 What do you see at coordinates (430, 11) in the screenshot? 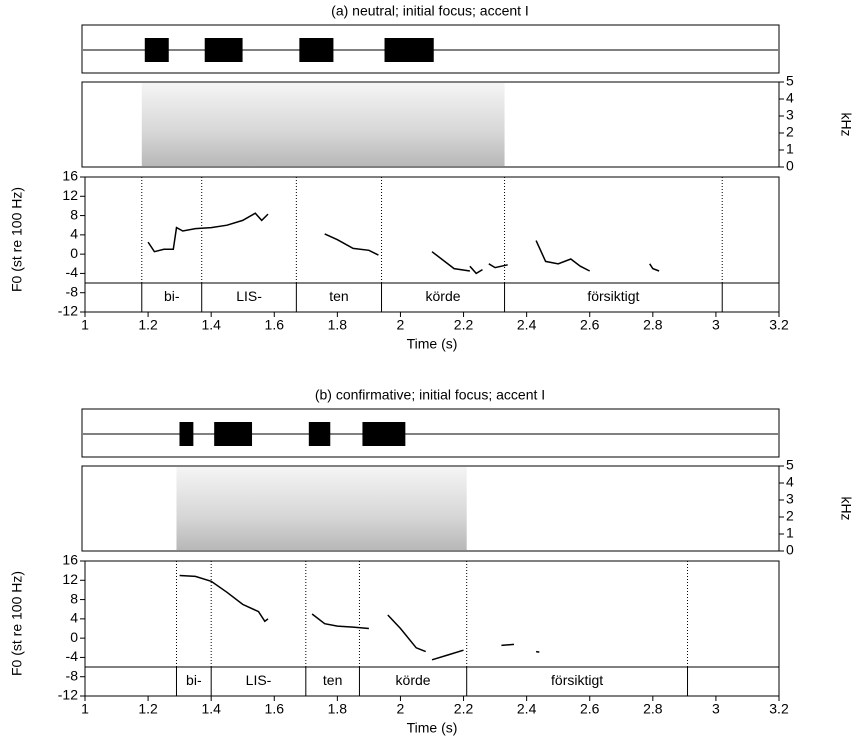
I see `panel-title: (a) neutral; initial focus; accent I` at bounding box center [430, 11].